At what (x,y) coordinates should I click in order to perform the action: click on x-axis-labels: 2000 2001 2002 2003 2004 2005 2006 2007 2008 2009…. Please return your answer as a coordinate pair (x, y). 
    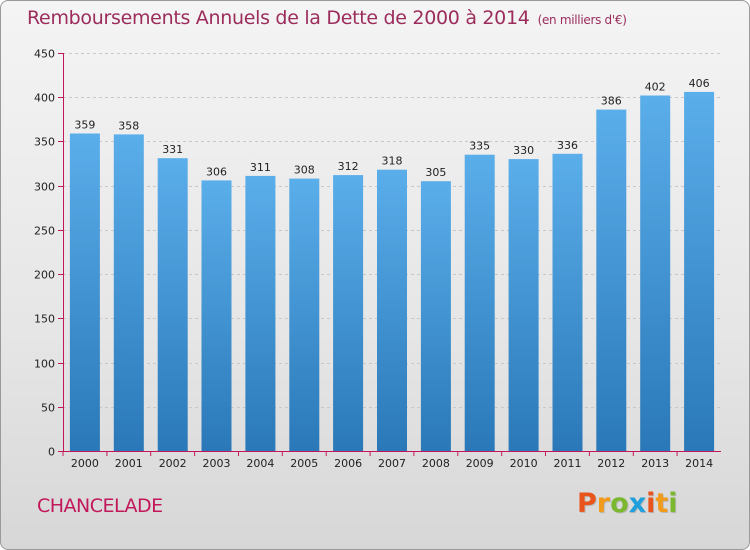
    Looking at the image, I should click on (387, 460).